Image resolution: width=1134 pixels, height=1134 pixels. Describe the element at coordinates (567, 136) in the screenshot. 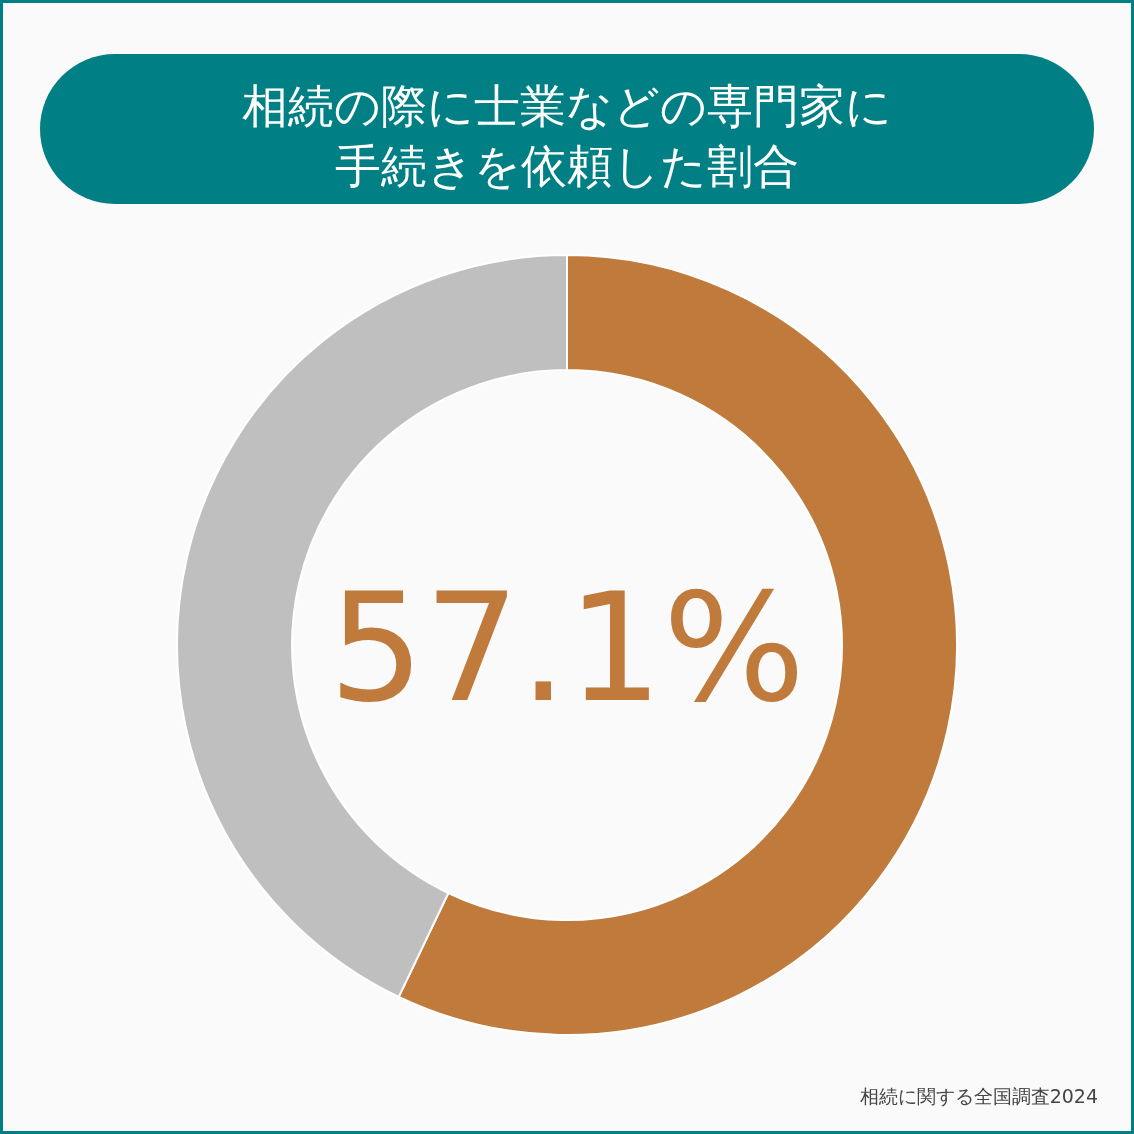

I see `title: 相続の際に士業などの専門家に手続きを依頼した割合` at that location.